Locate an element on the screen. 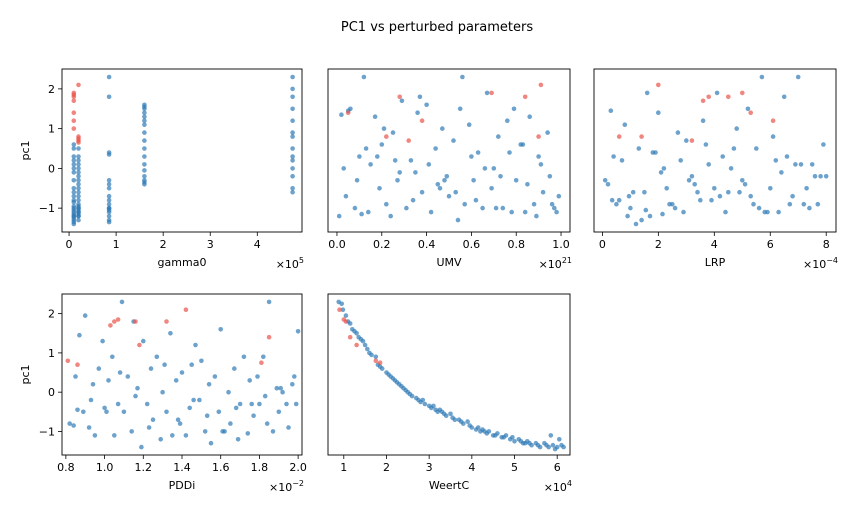 The image size is (856, 514). x-tick-label: 6 is located at coordinates (557, 467).